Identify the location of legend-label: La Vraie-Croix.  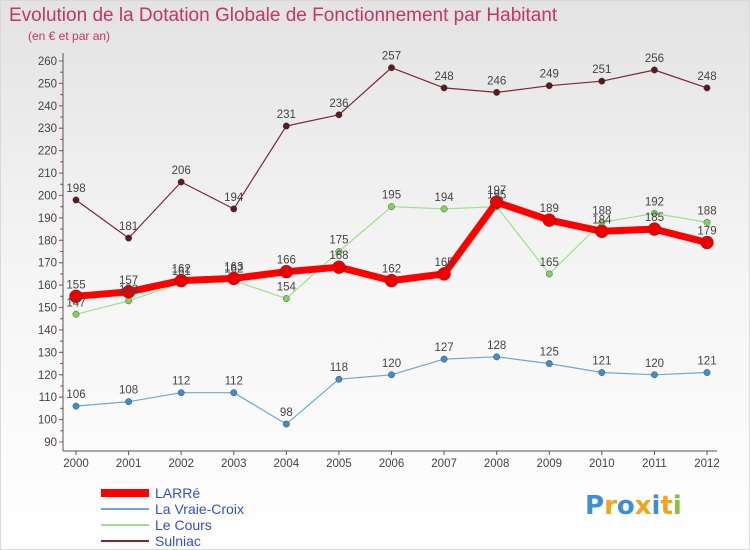
(199, 509).